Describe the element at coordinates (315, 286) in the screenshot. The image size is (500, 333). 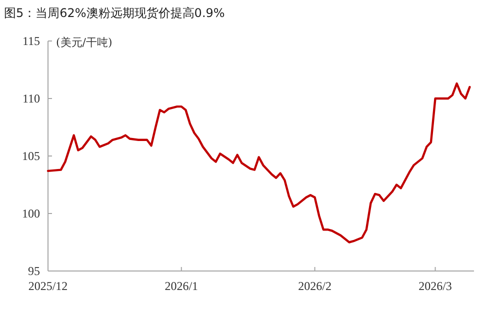
I see `x-tick-label: 2026/2` at that location.